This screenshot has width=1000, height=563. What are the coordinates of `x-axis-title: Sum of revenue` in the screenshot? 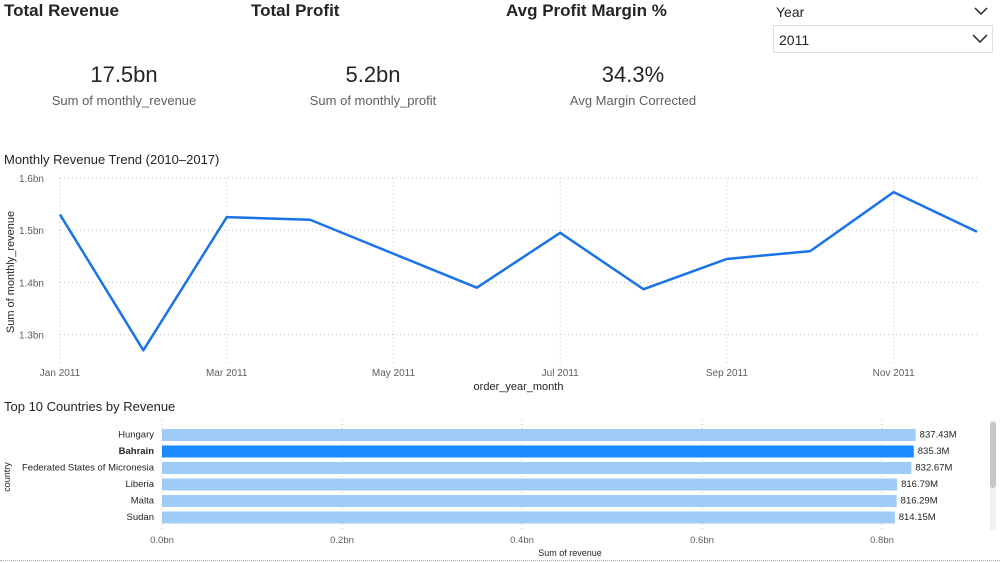 It's located at (570, 553).